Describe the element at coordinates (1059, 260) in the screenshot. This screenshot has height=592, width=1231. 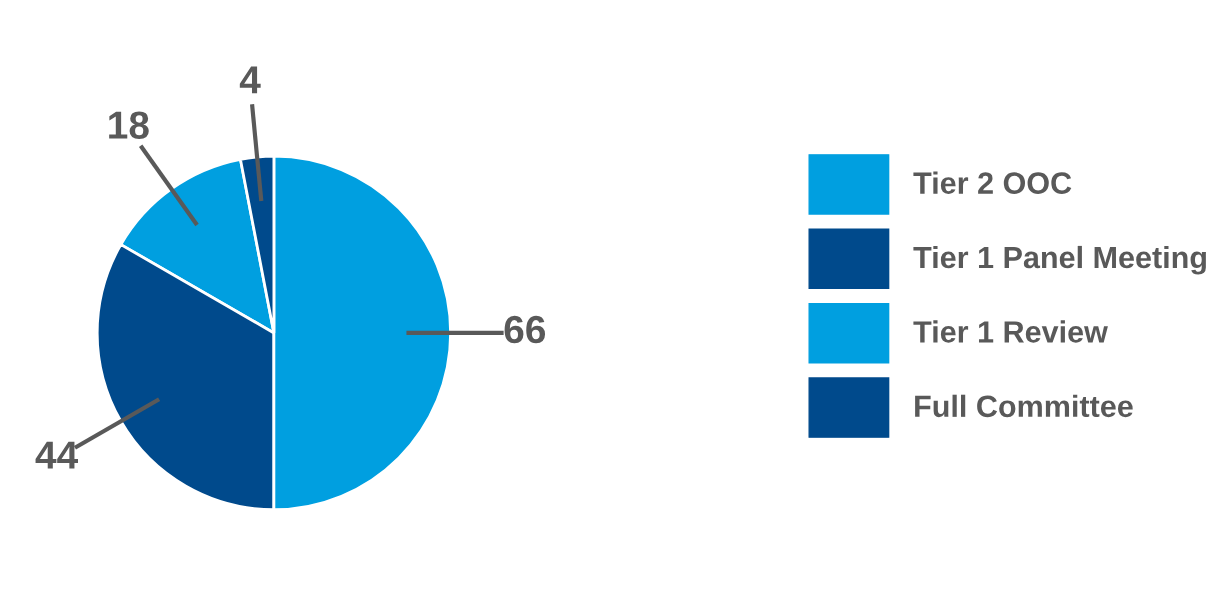
I see `legend-label: Tier 1 Panel Meeting` at that location.